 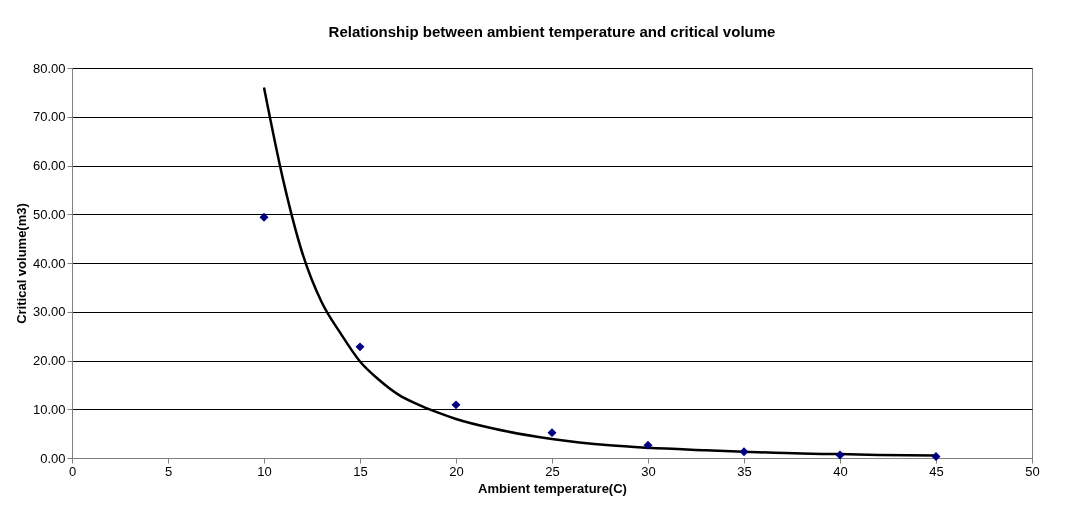 I want to click on x-tick-label: 45, so click(x=936, y=471).